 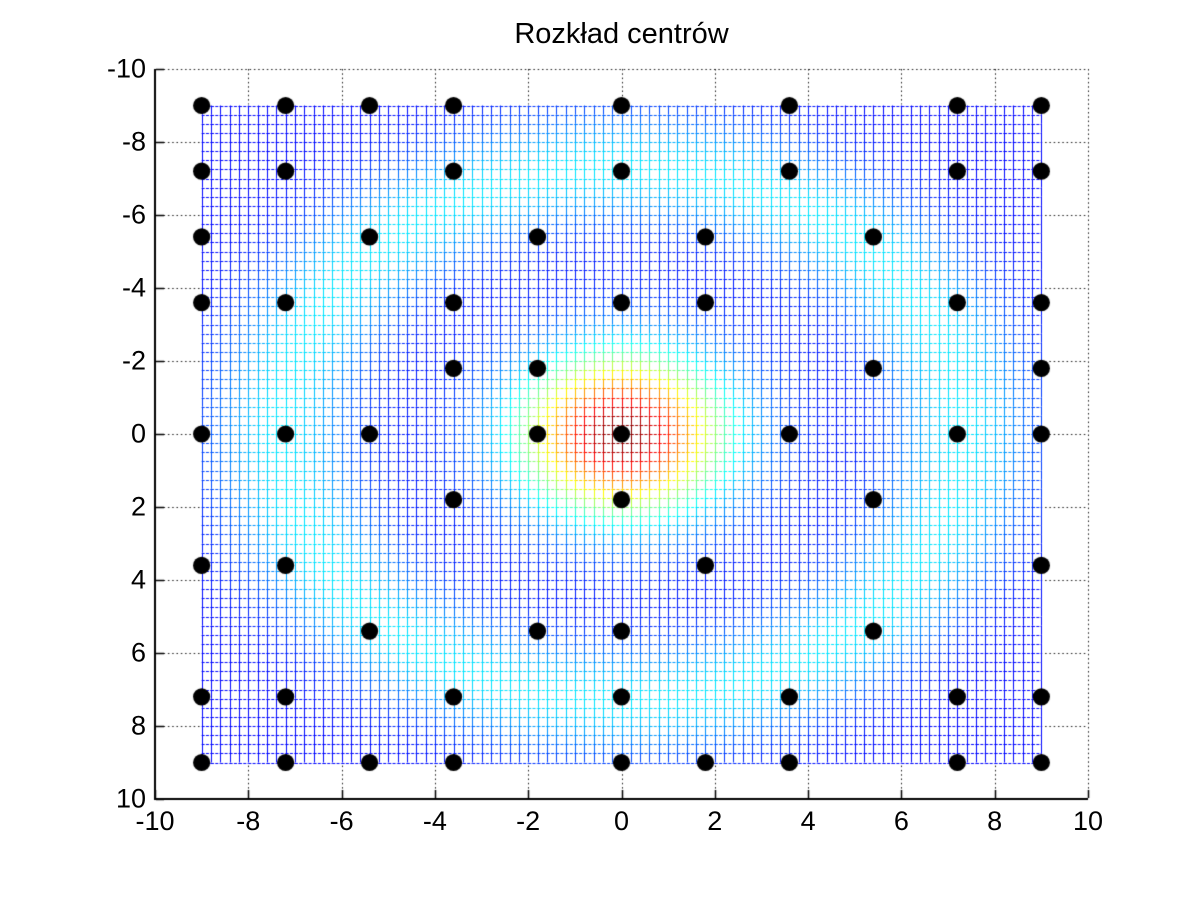 What do you see at coordinates (341, 821) in the screenshot?
I see `x-tick-label: -6` at bounding box center [341, 821].